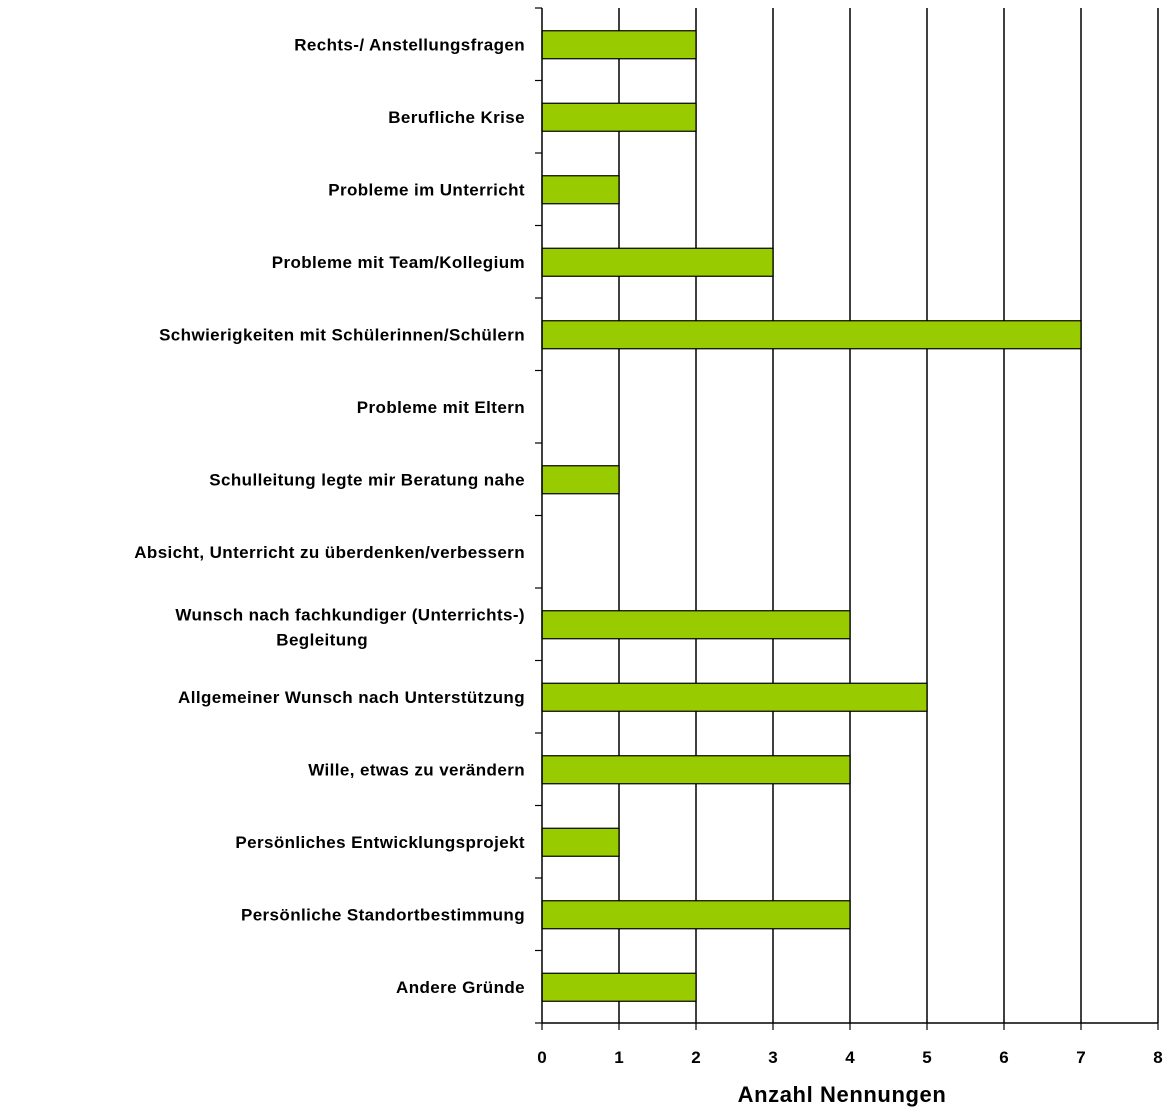  What do you see at coordinates (416, 769) in the screenshot?
I see `category-label-10: Wille, etwas zu verändern` at bounding box center [416, 769].